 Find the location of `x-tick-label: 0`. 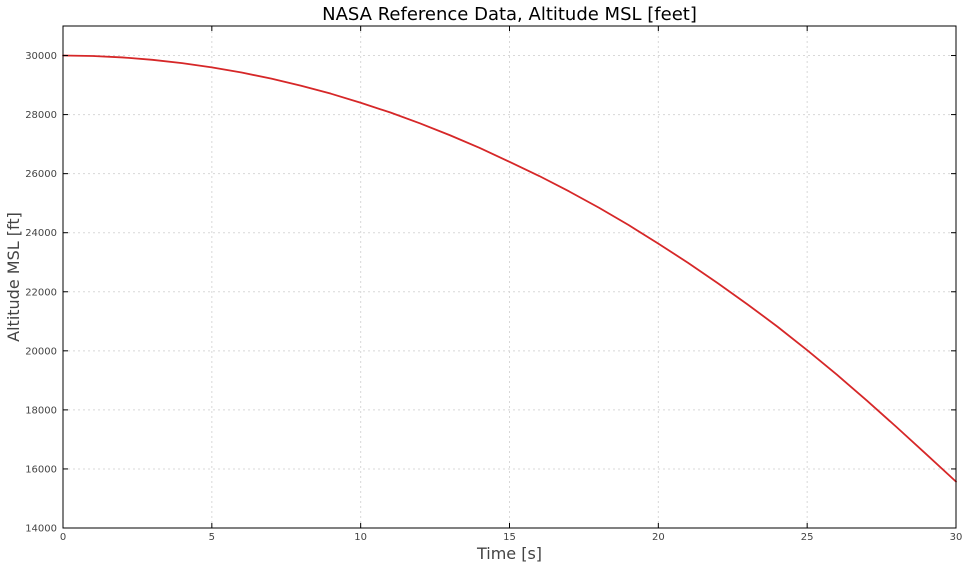

x-tick-label: 0 is located at coordinates (63, 537).